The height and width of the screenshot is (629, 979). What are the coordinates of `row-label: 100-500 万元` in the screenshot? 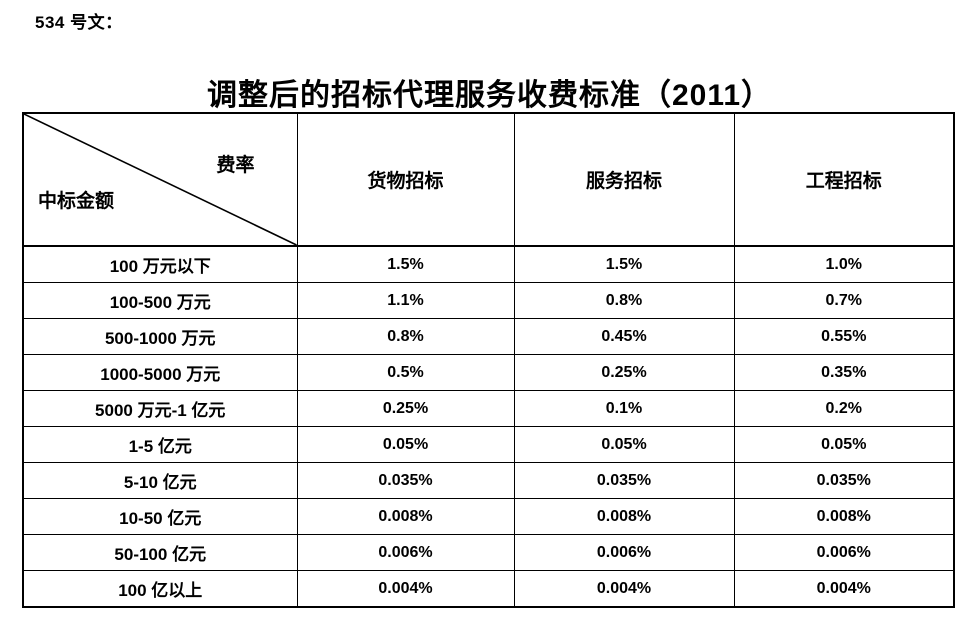 It's located at (160, 300).